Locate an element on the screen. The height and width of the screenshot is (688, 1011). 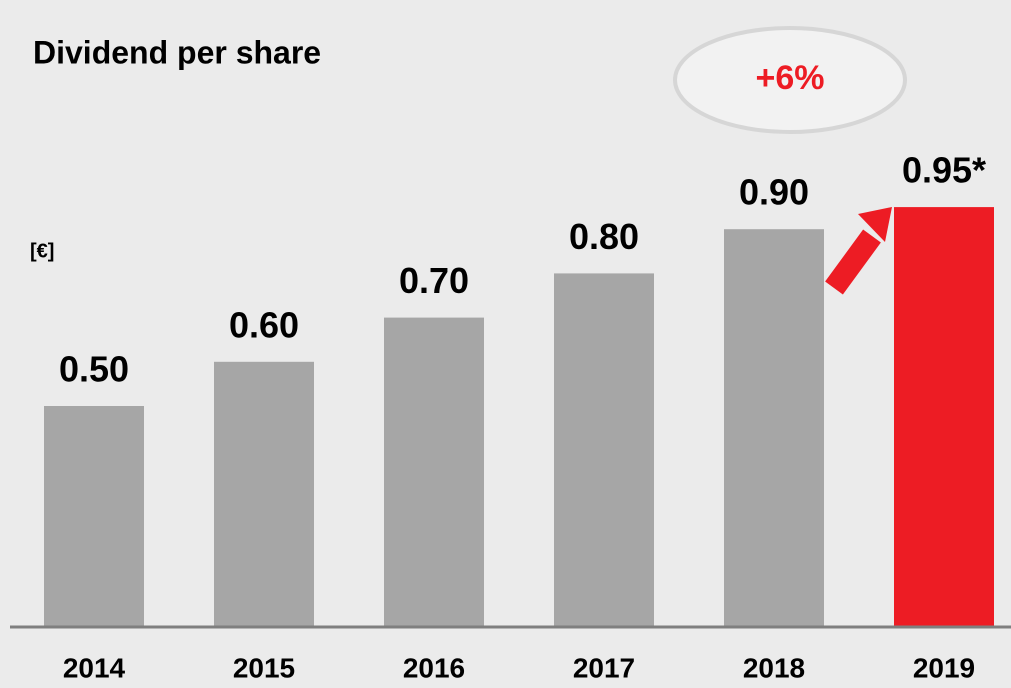
arrow-shaft is located at coordinates (853, 262).